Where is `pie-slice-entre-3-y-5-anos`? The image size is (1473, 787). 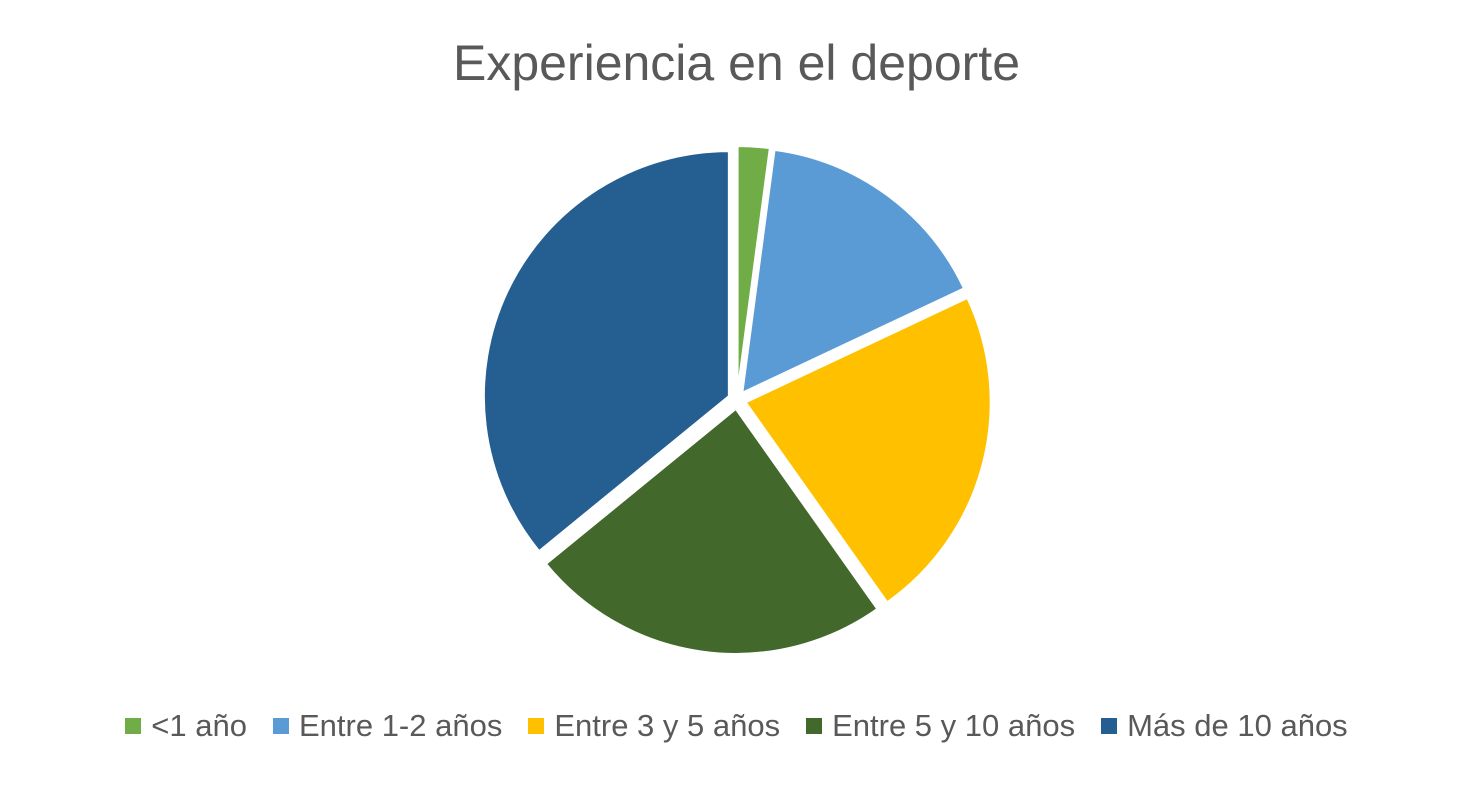 pie-slice-entre-3-y-5-anos is located at coordinates (868, 450).